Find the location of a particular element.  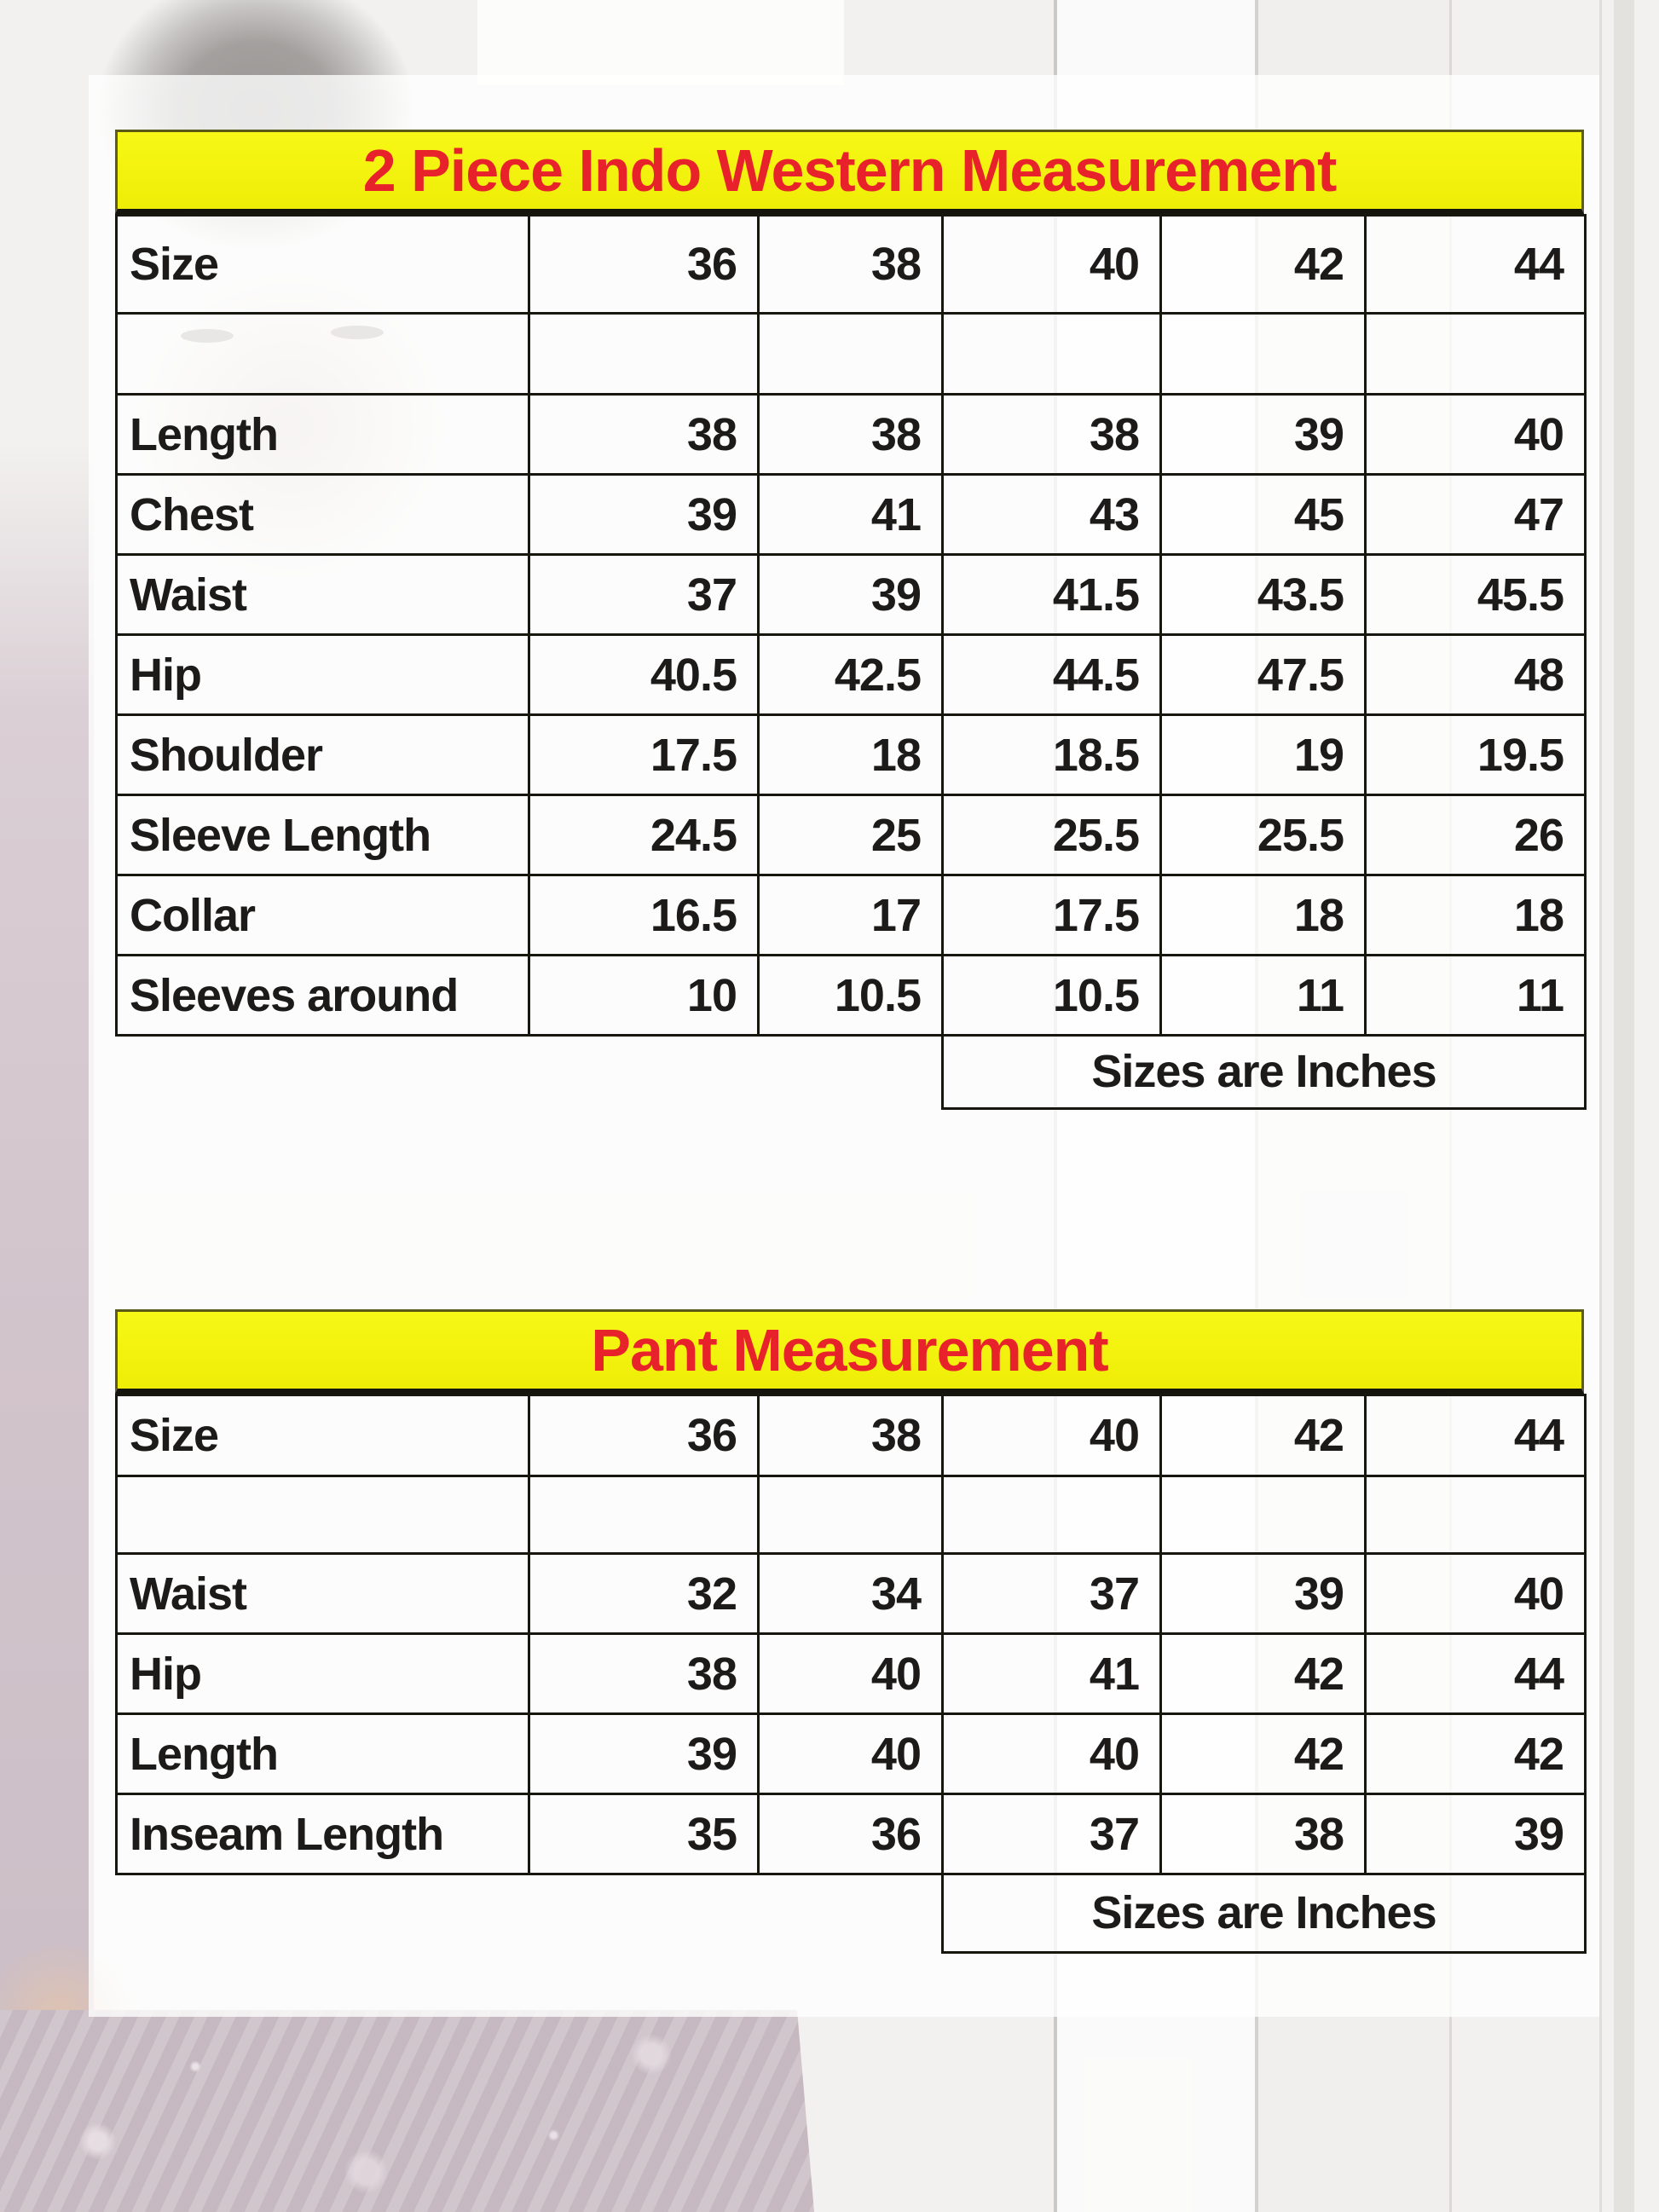

value-cell: 47 is located at coordinates (1476, 514).